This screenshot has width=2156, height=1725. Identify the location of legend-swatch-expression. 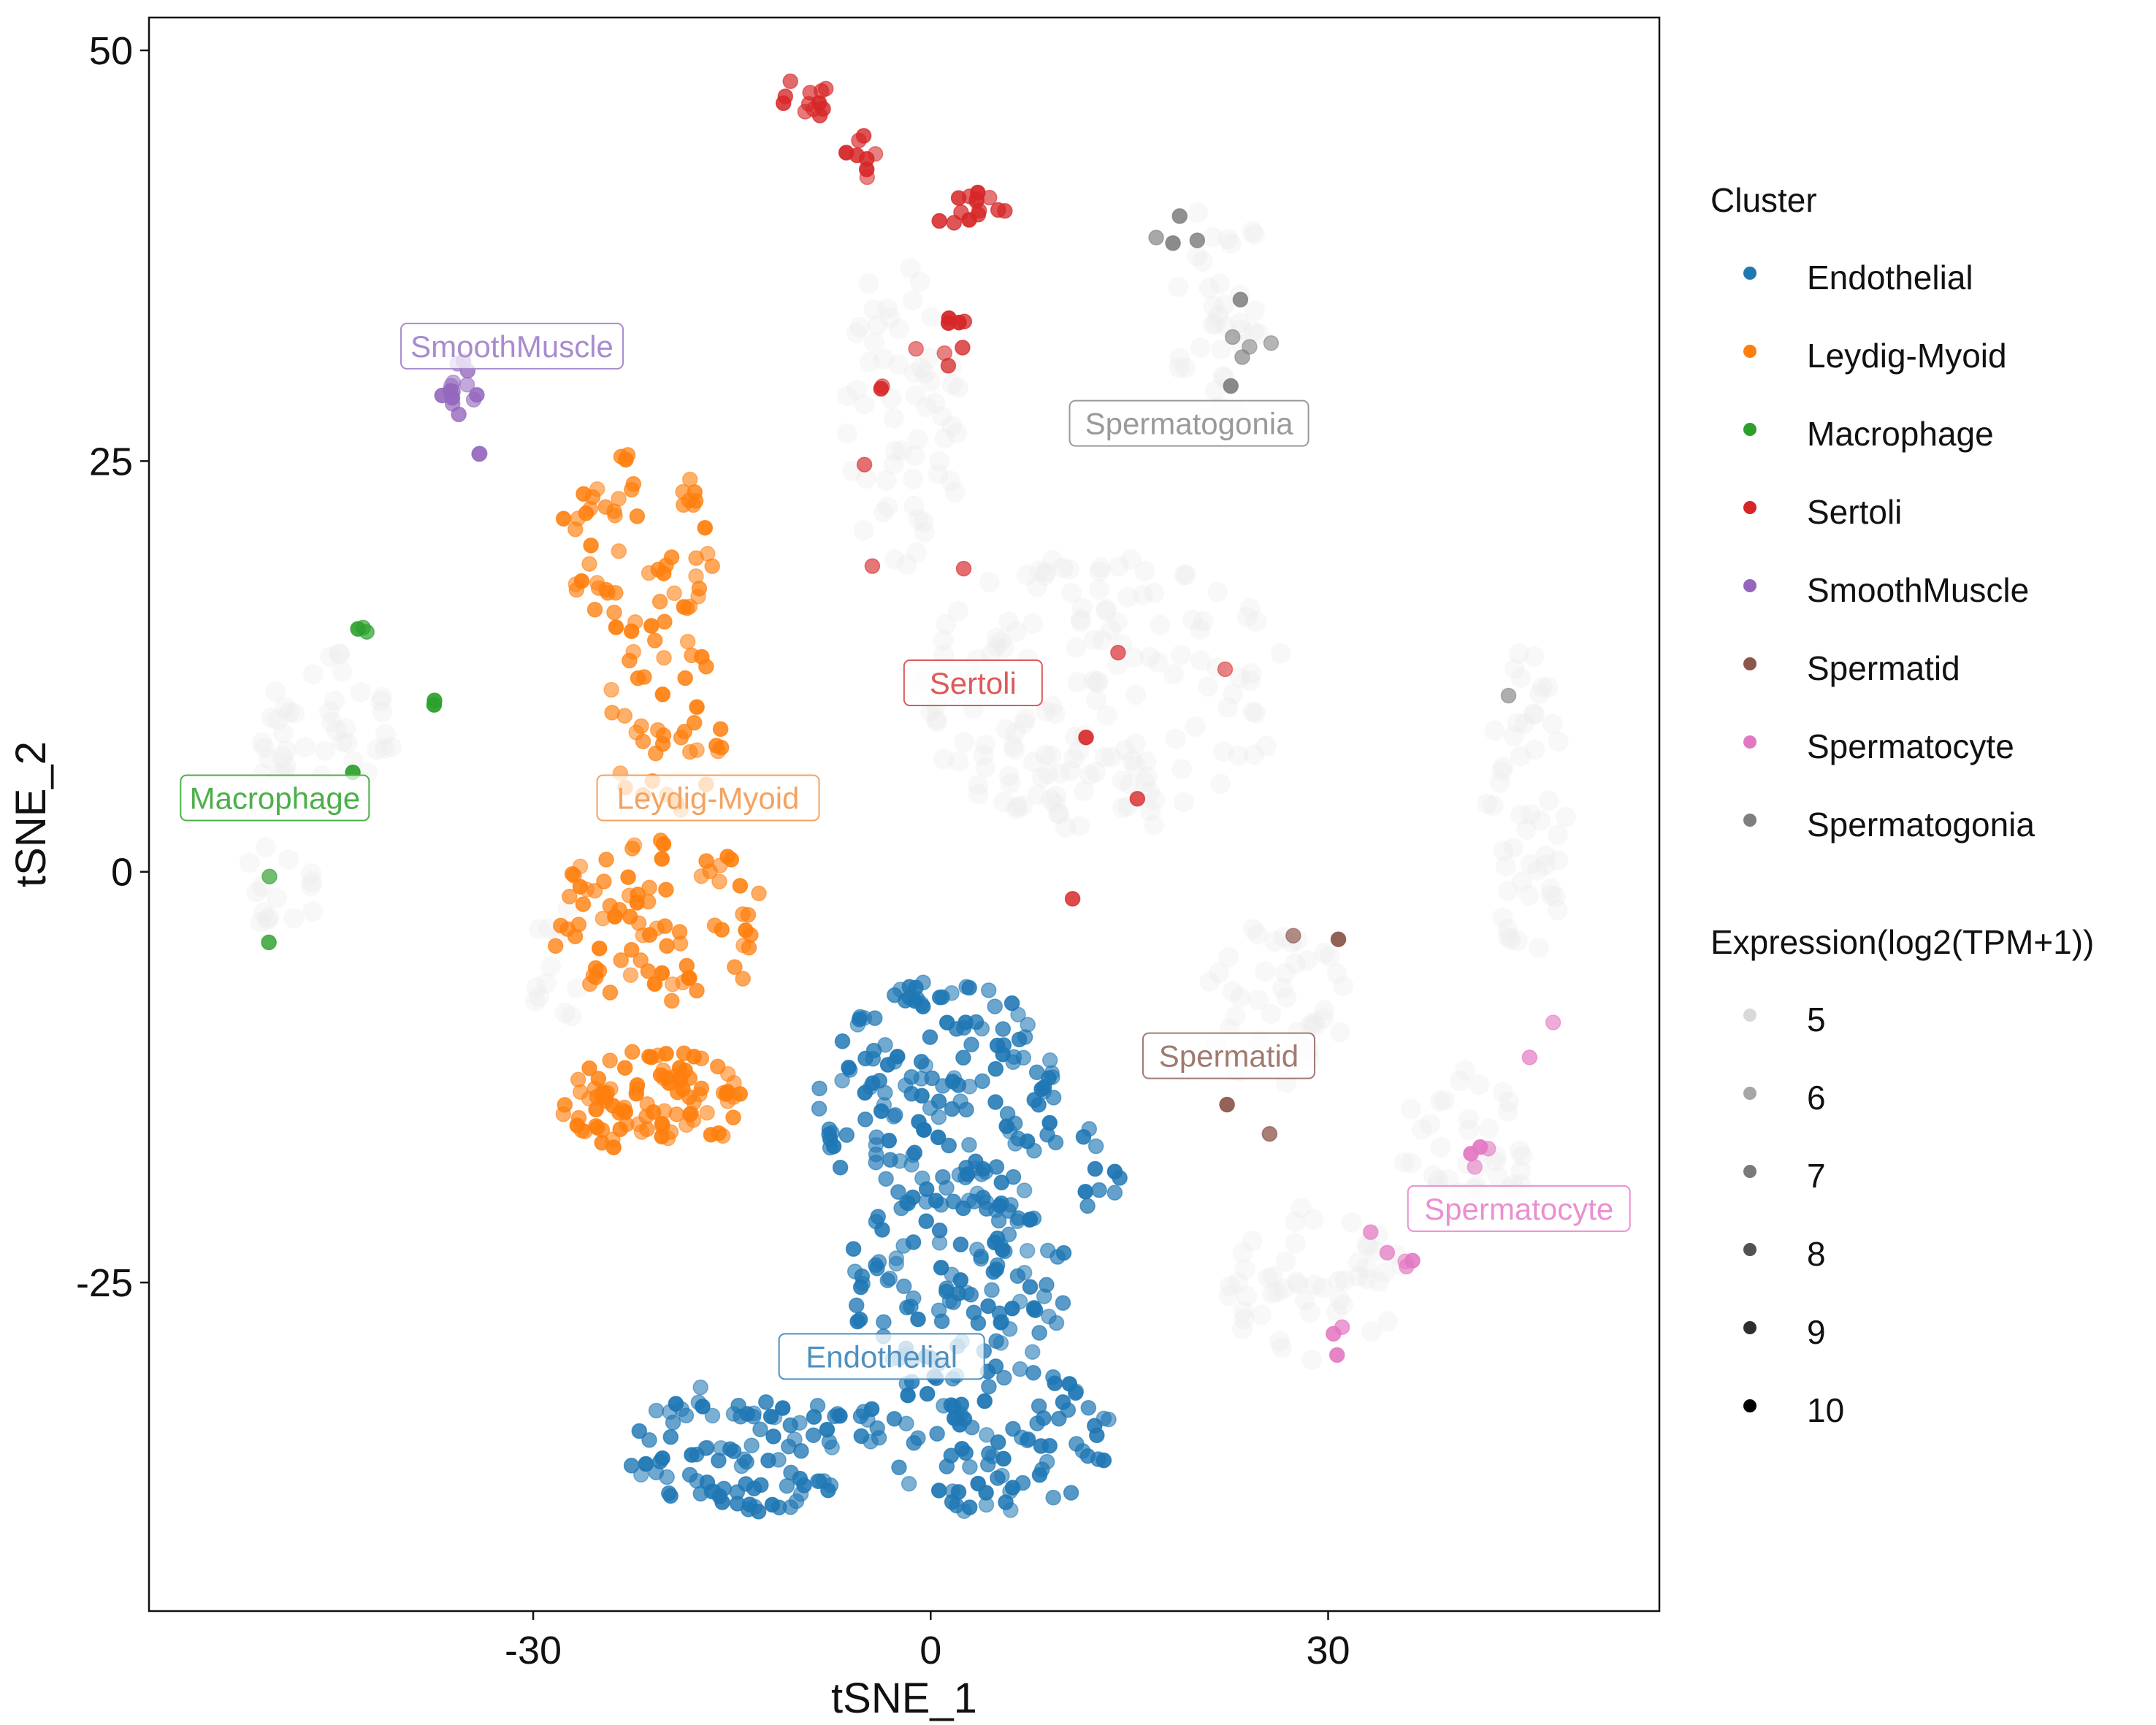
(1750, 1093).